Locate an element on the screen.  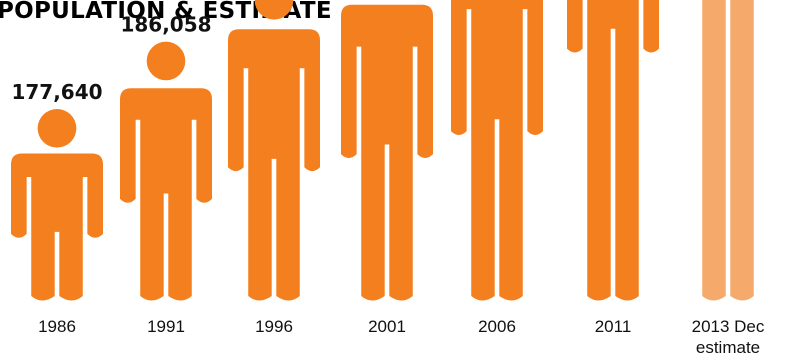
value-label: 186,058 is located at coordinates (165, 25).